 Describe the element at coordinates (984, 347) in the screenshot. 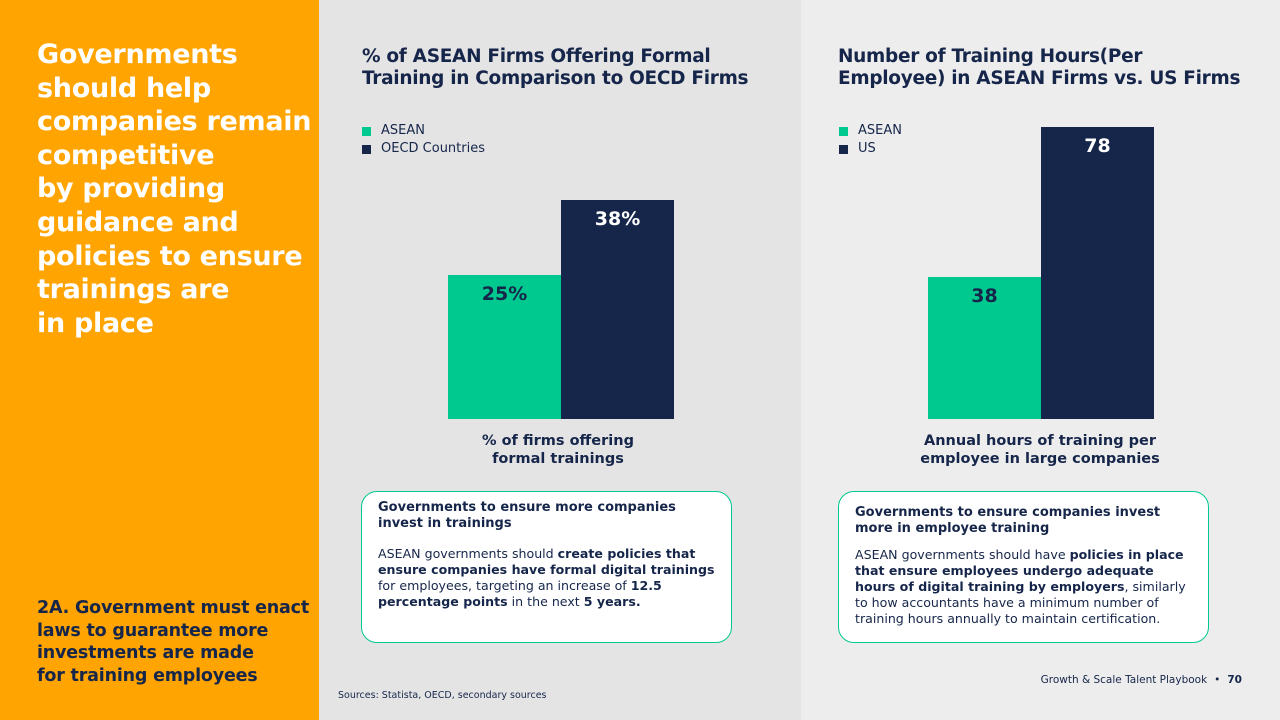

I see `bar-asean: 38` at that location.